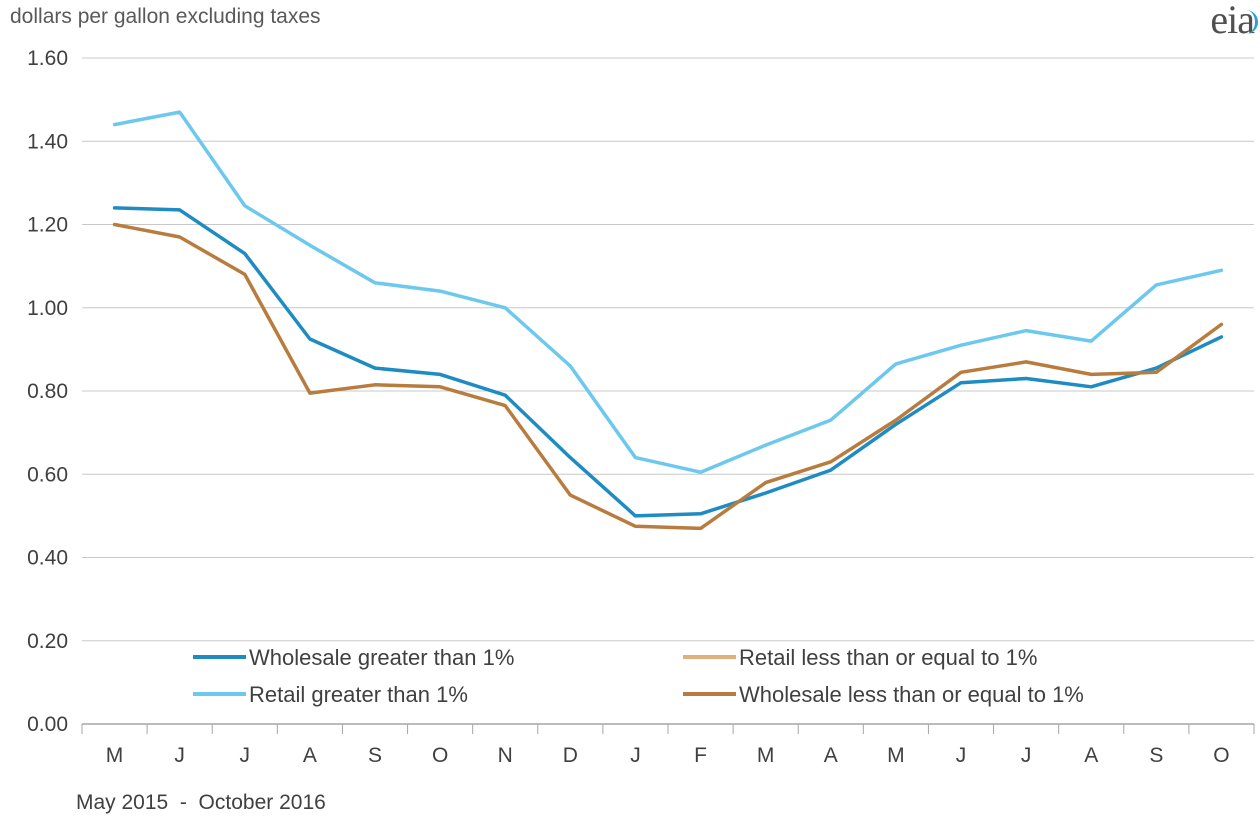 The height and width of the screenshot is (821, 1260). I want to click on y-tick-label: 0.20, so click(47, 641).